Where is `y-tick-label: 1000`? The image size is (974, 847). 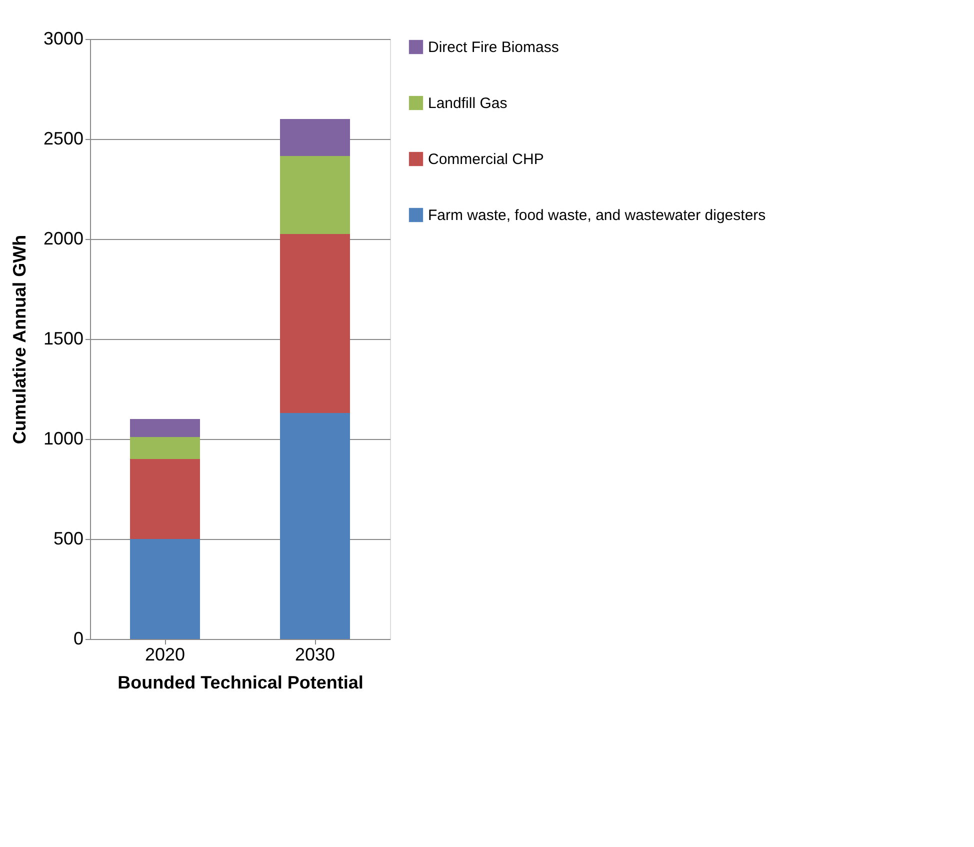
y-tick-label: 1000 is located at coordinates (63, 438).